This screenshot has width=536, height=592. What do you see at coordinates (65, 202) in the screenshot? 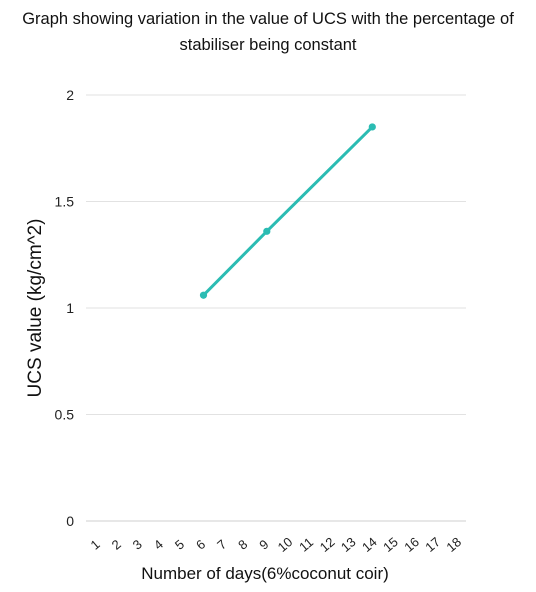
I see `y-tick-label: 1.5` at bounding box center [65, 202].